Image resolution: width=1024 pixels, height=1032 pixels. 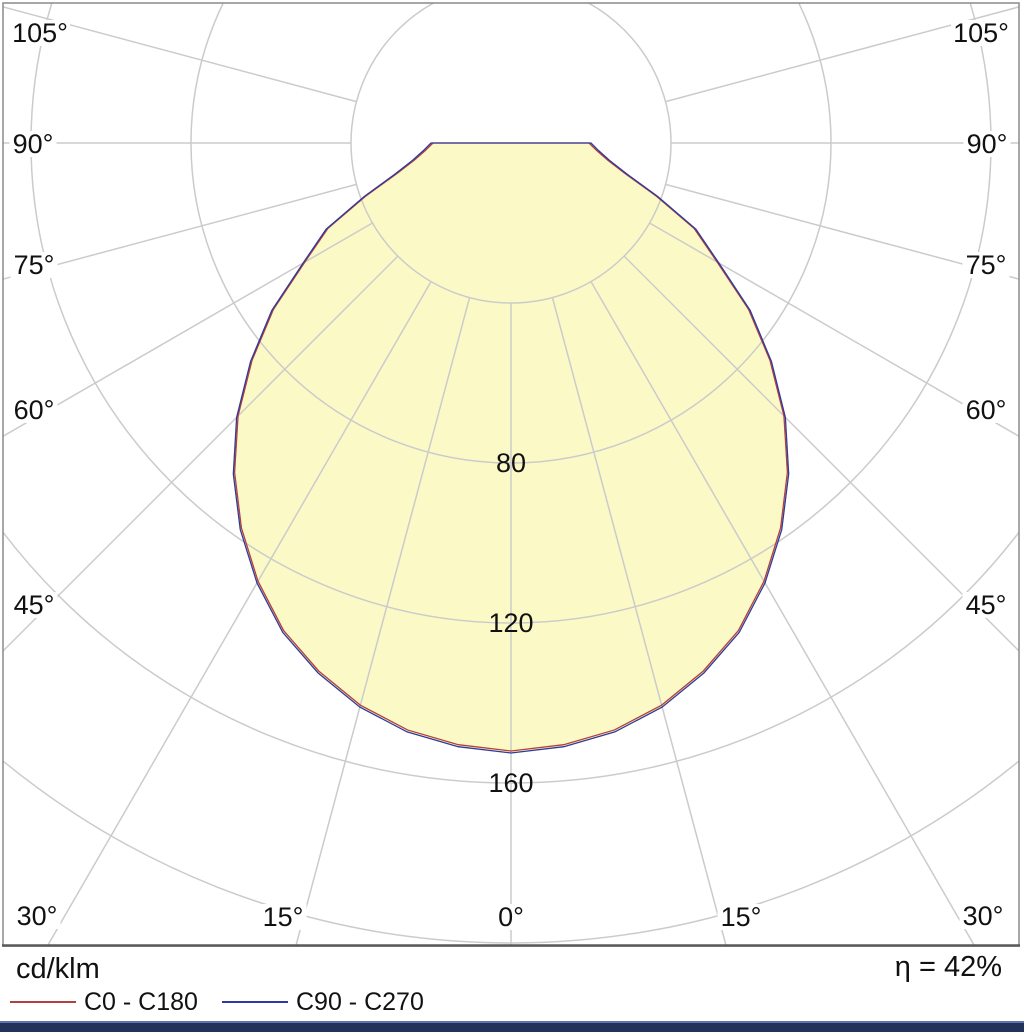 What do you see at coordinates (510, 623) in the screenshot?
I see `ring-value-label-120: 120` at bounding box center [510, 623].